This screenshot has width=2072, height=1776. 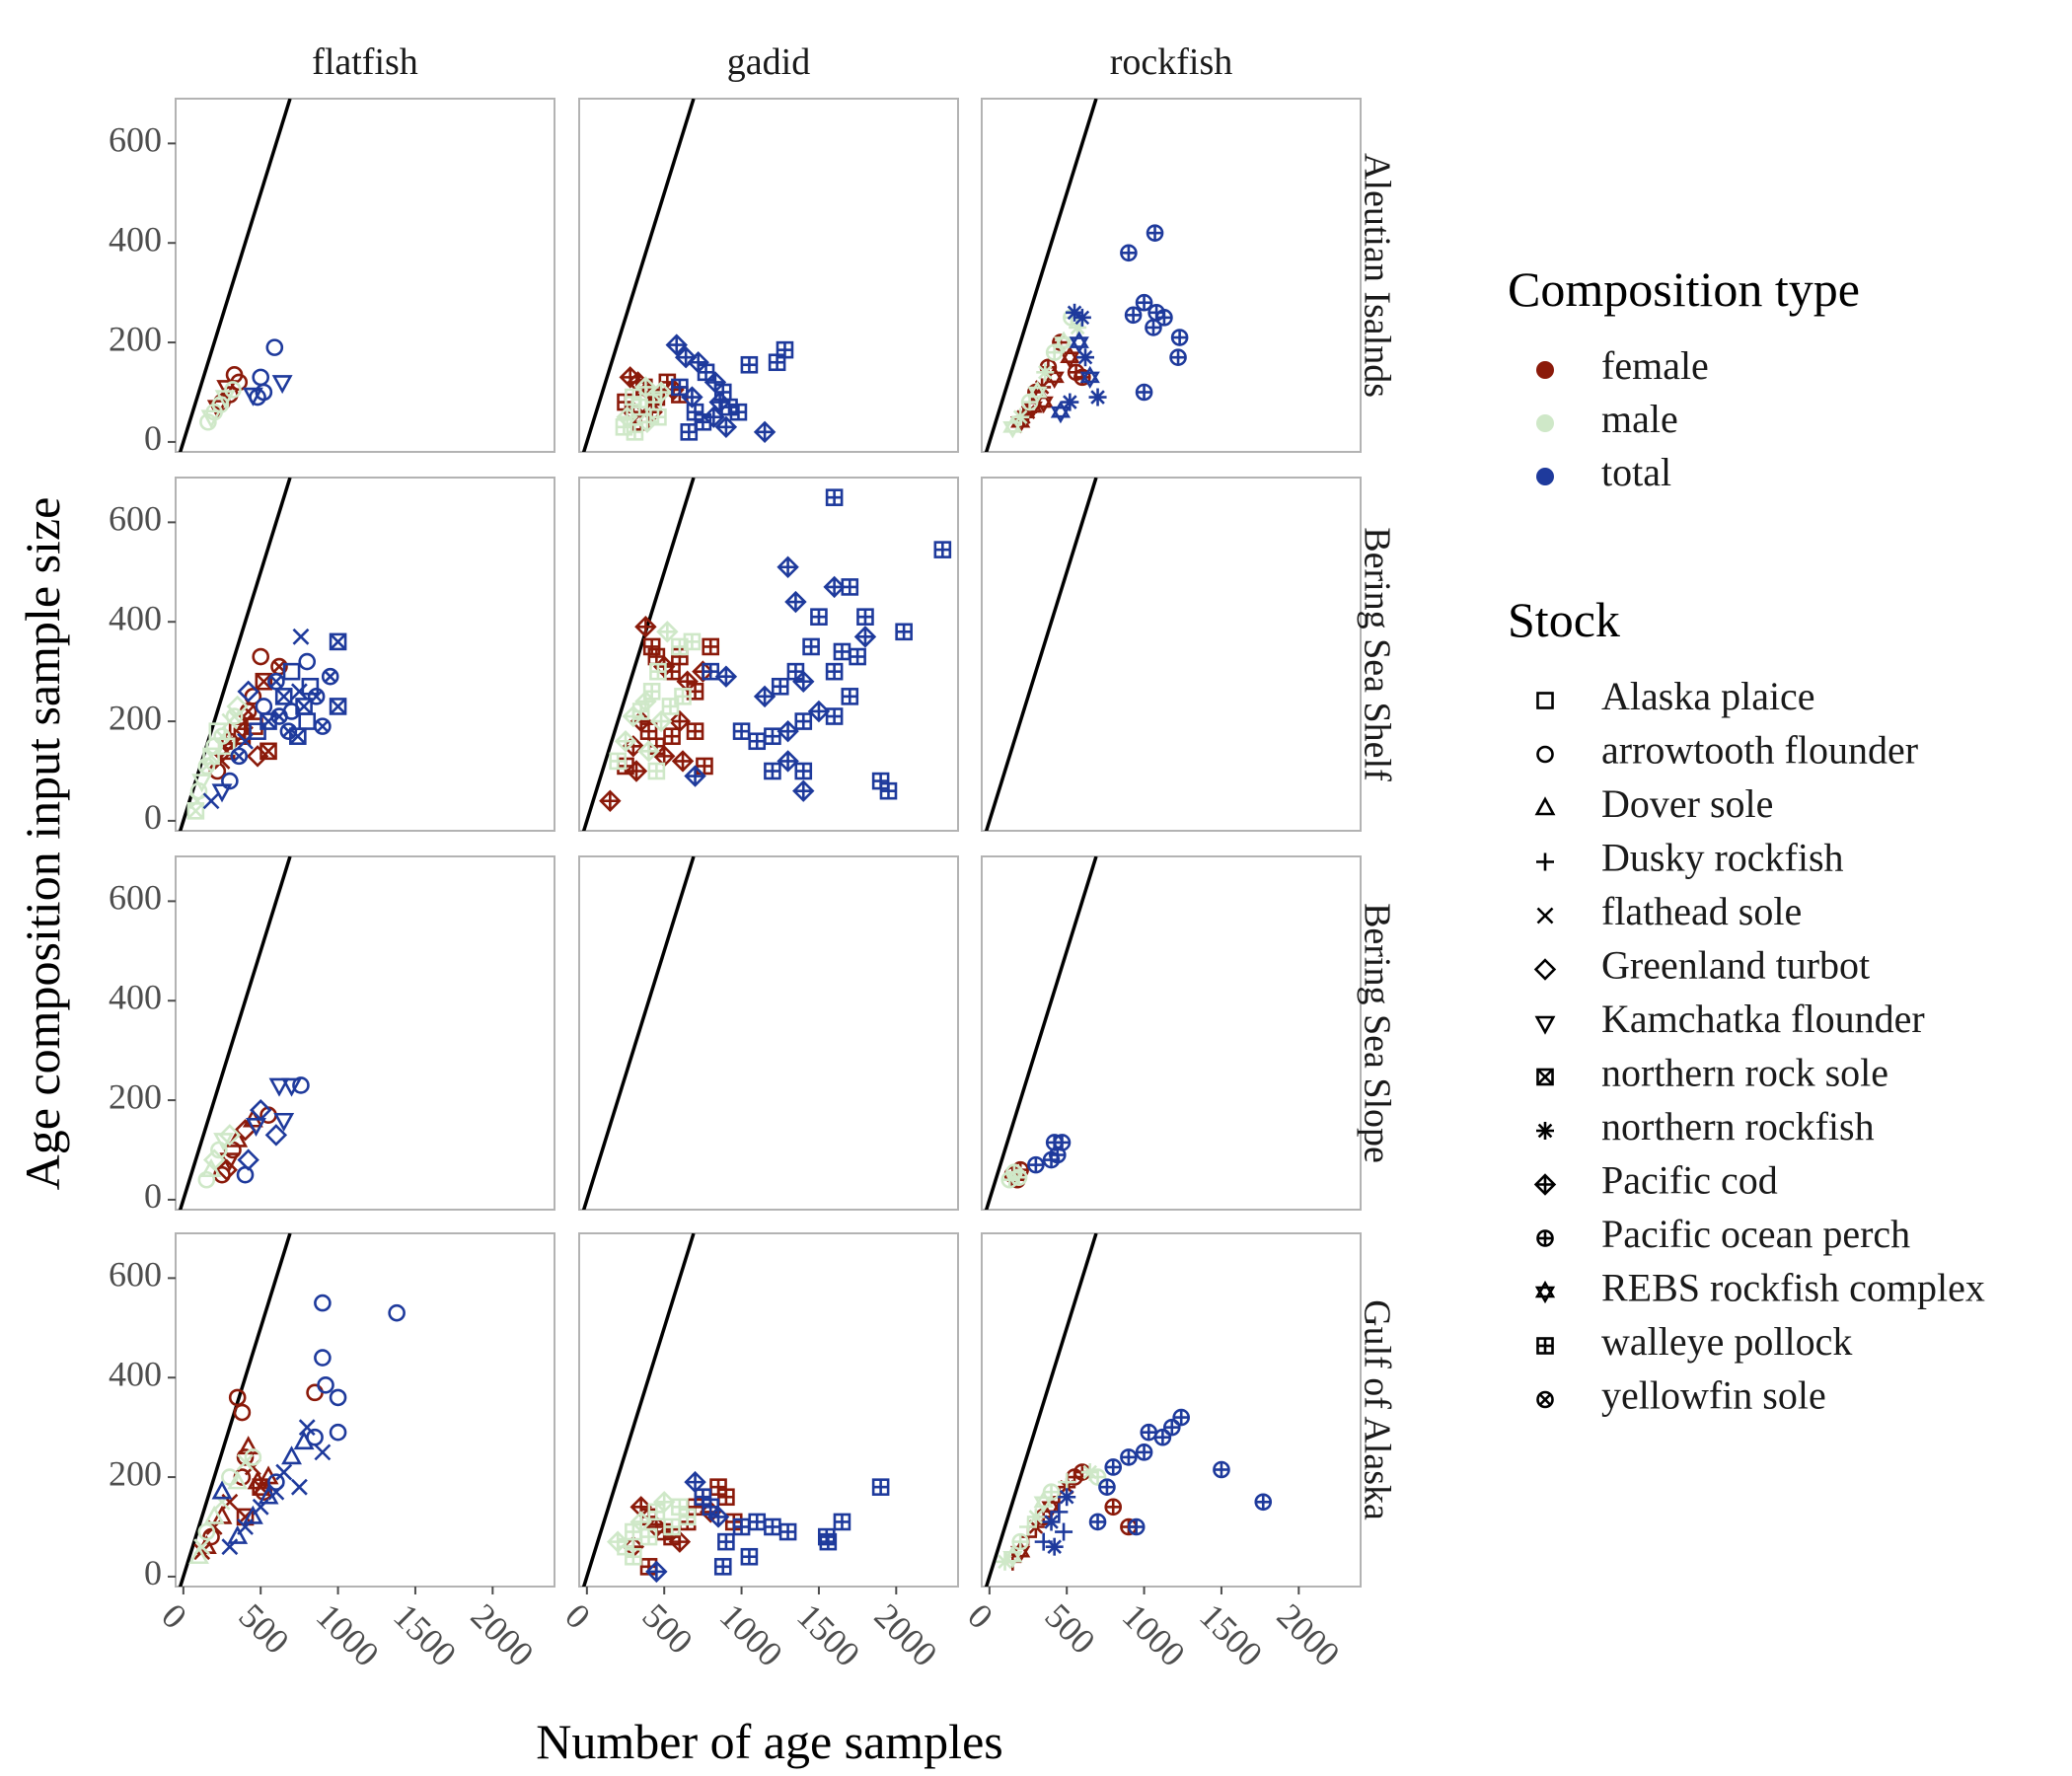 I want to click on legend-label: arrowtooth flounder, so click(x=1759, y=751).